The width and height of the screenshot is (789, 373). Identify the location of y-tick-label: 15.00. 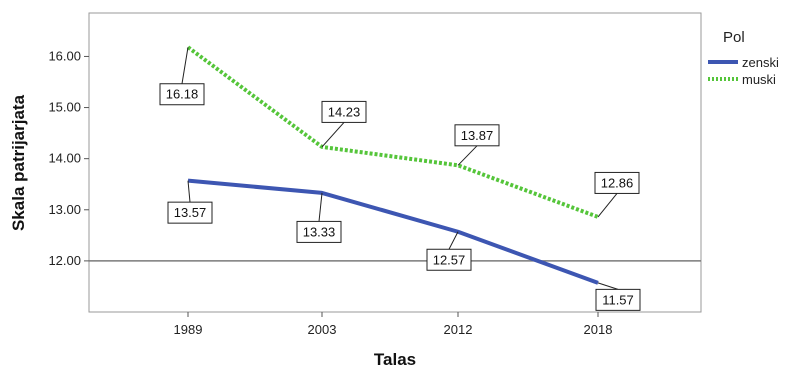
(64, 107).